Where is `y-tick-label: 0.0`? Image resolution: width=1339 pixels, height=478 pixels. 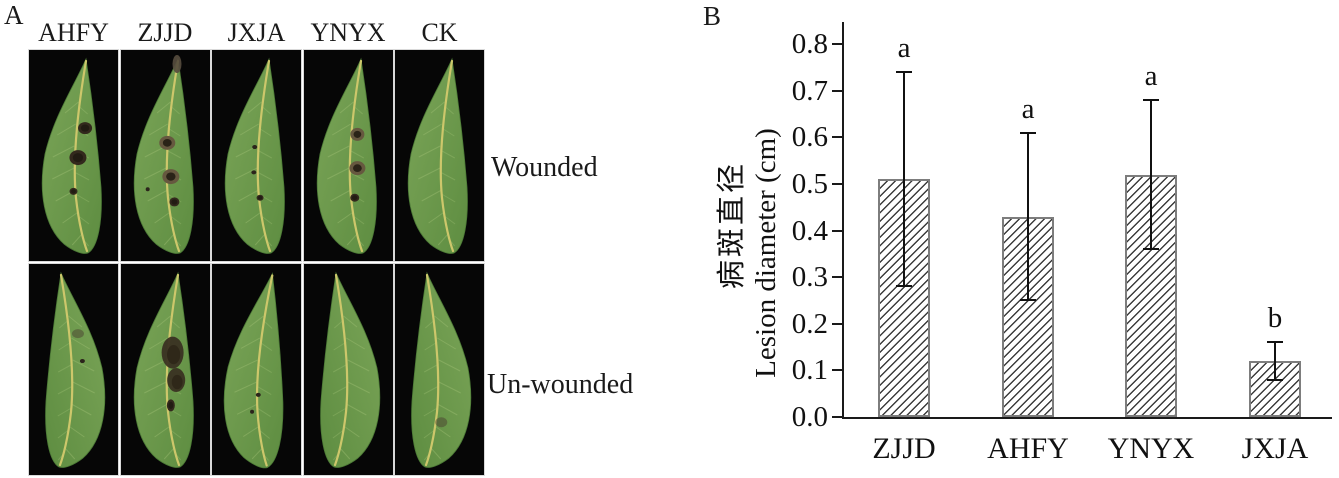
y-tick-label: 0.0 is located at coordinates (809, 417).